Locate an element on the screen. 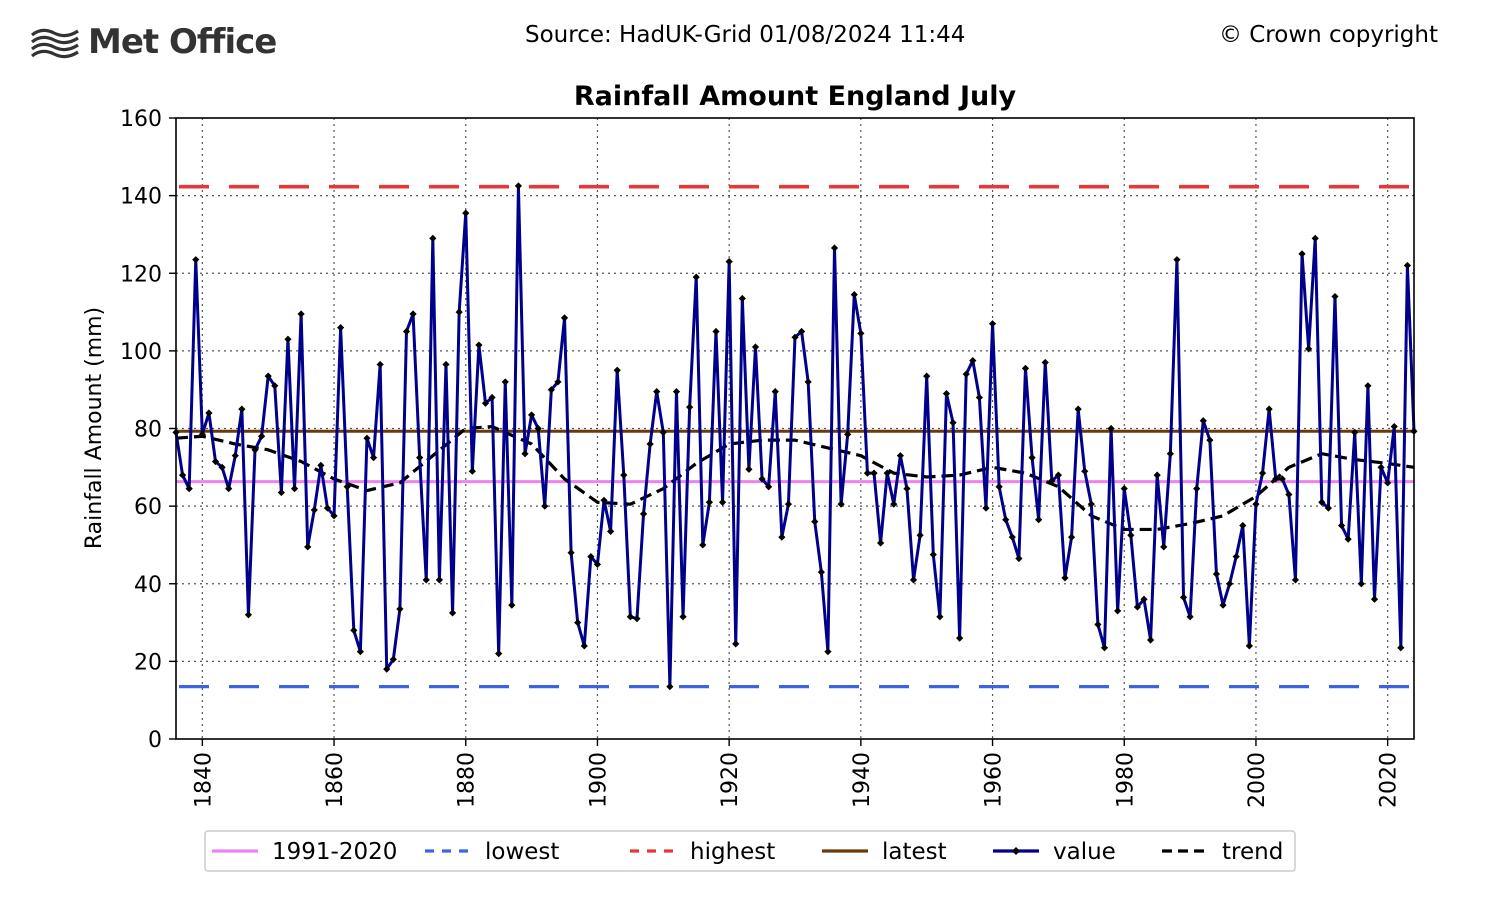 This screenshot has height=900, width=1500. x-tick-label: 2000 is located at coordinates (1257, 780).